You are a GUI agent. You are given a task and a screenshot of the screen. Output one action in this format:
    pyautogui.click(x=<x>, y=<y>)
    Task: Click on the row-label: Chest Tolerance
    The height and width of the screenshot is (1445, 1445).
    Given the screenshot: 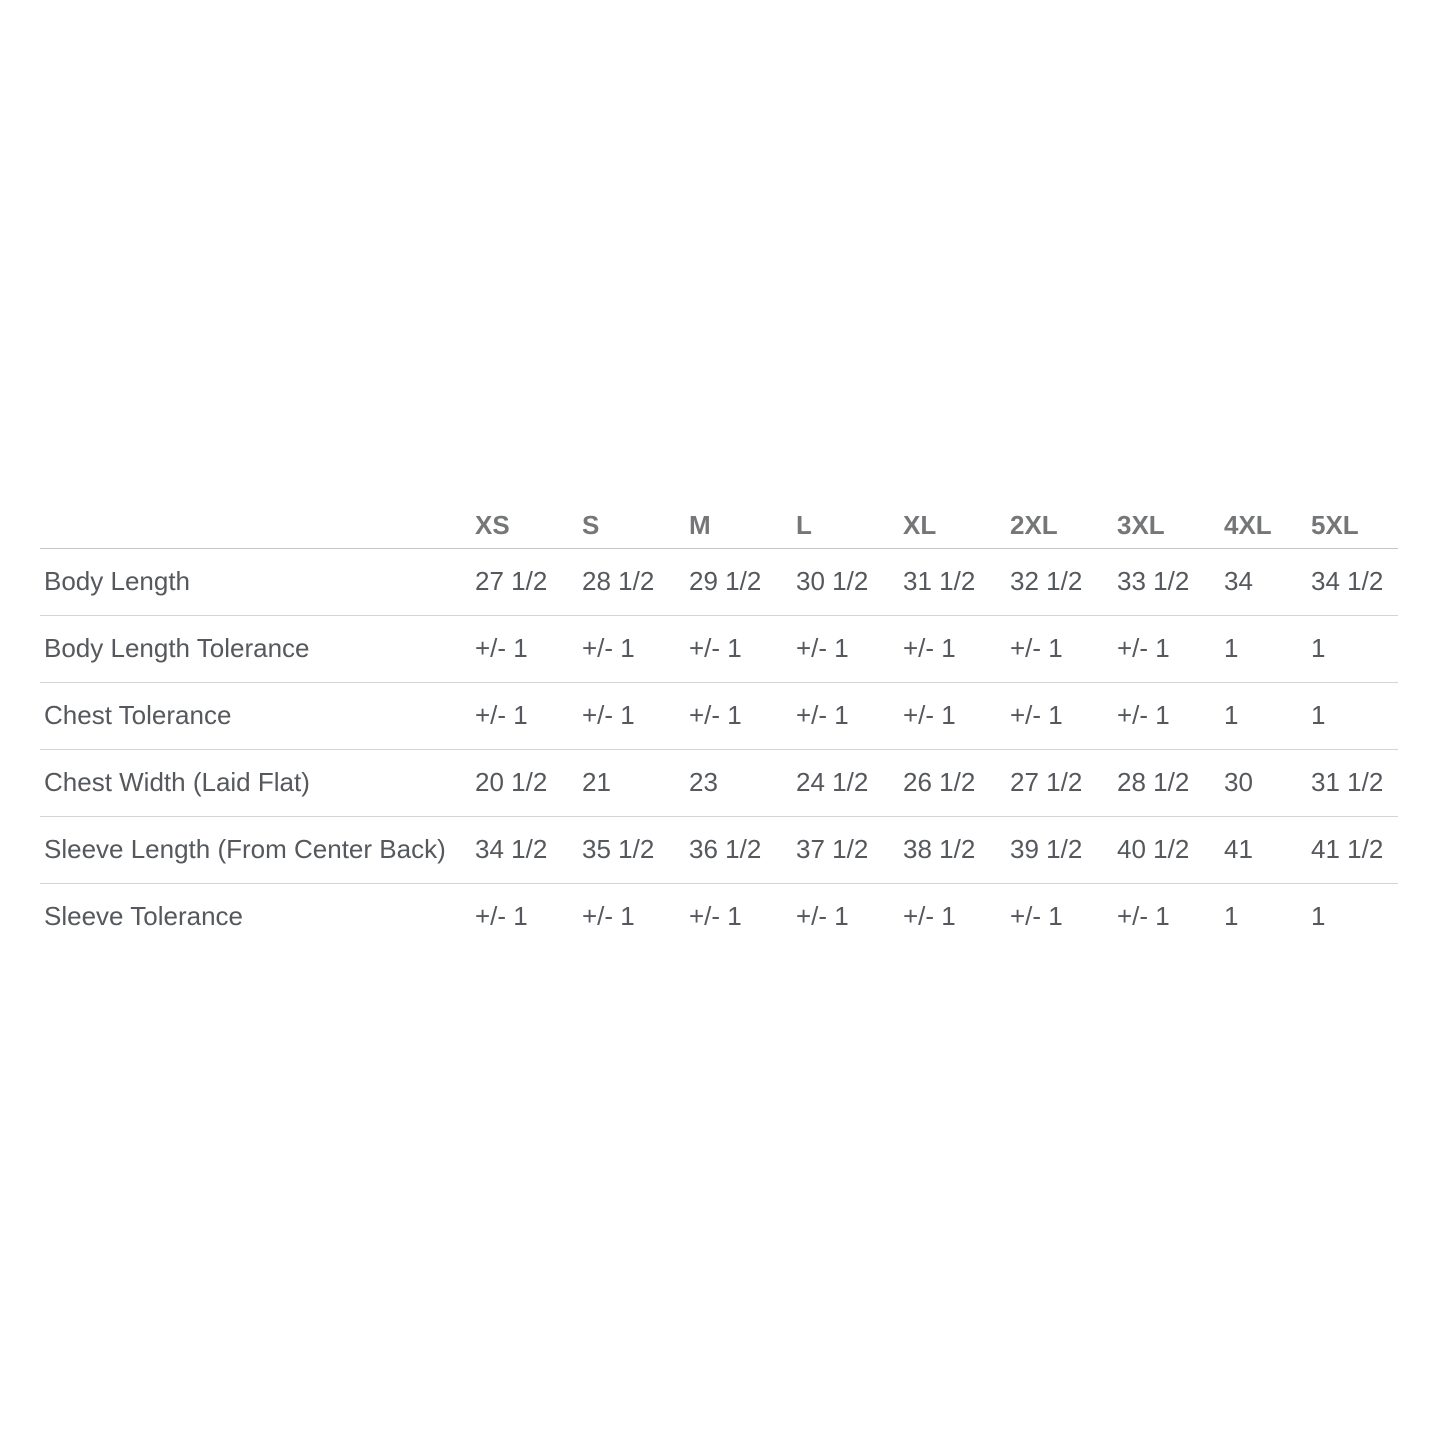 What is the action you would take?
    pyautogui.click(x=257, y=716)
    